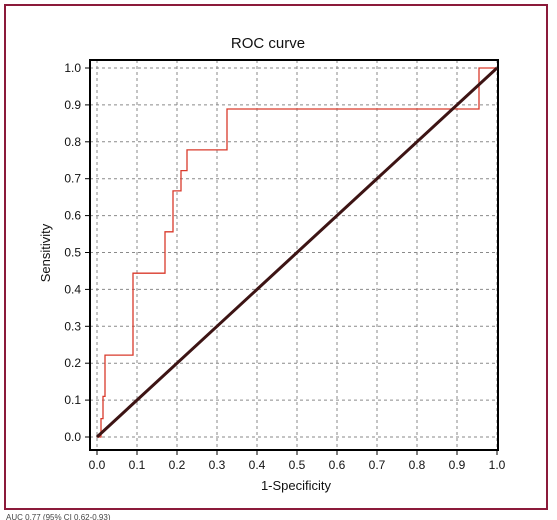 The image size is (557, 520). I want to click on y-tick-label: 0.2, so click(72, 363).